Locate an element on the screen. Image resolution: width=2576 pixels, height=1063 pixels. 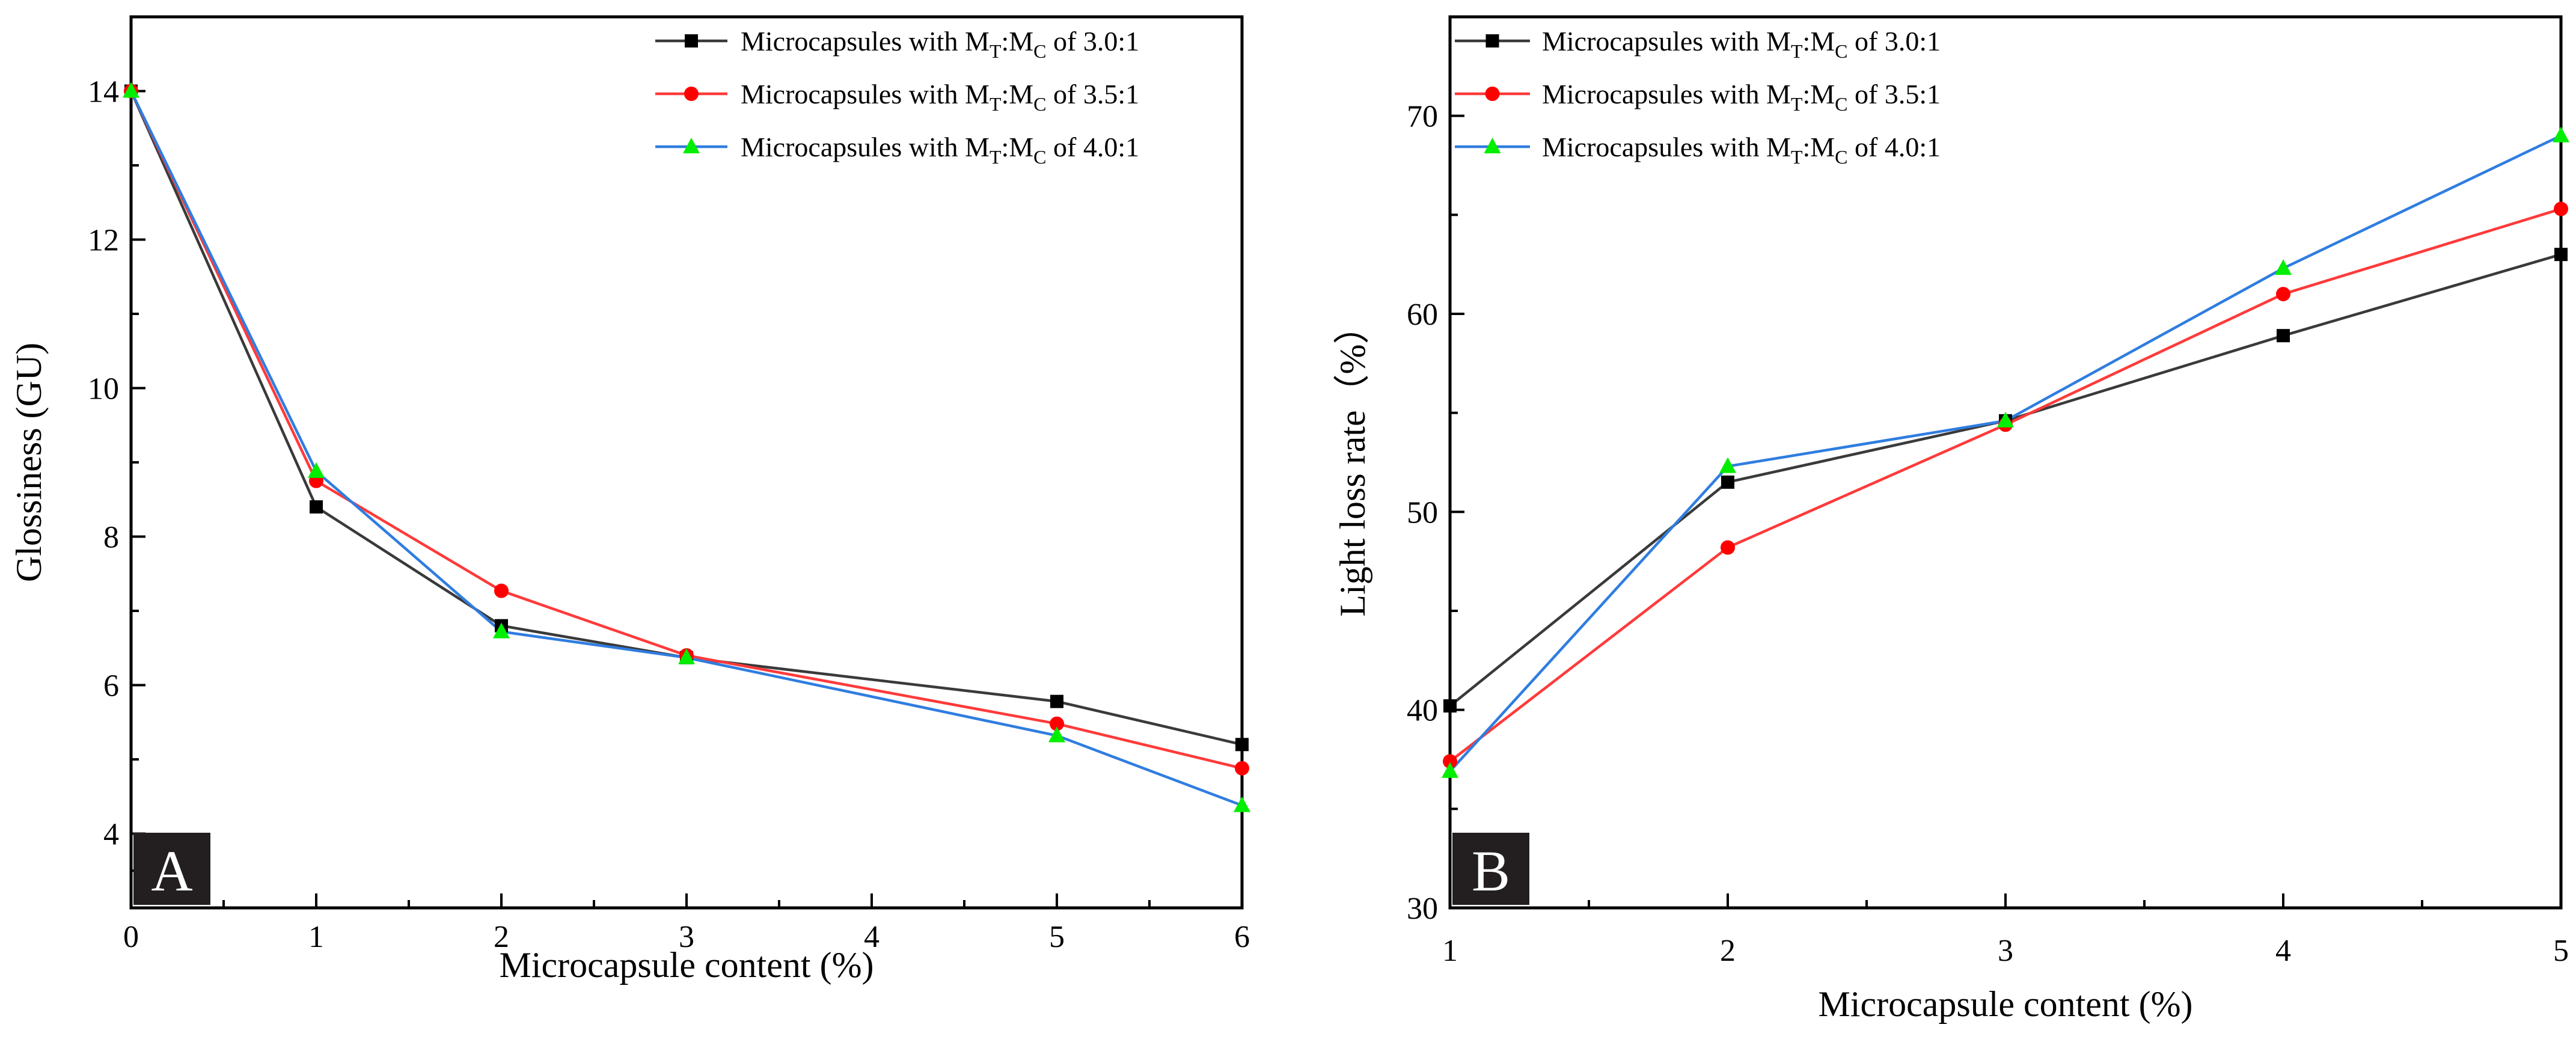
chart-b-legend-label-3: Microcapsules with MT:MC of 4.0:1 is located at coordinates (1741, 150).